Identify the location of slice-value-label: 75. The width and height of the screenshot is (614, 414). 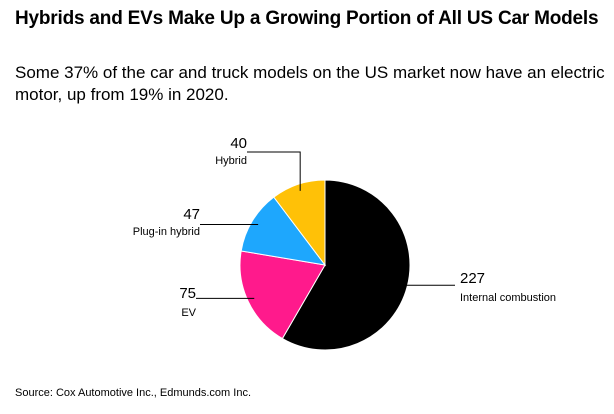
(187, 293).